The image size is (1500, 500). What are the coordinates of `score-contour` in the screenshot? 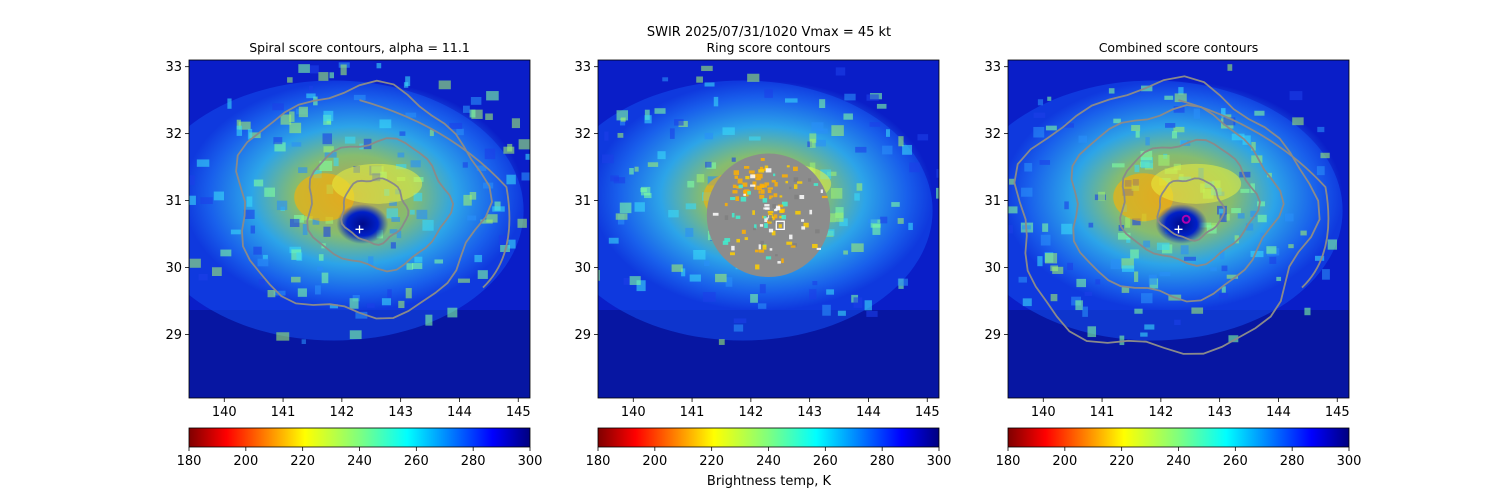 It's located at (380, 205).